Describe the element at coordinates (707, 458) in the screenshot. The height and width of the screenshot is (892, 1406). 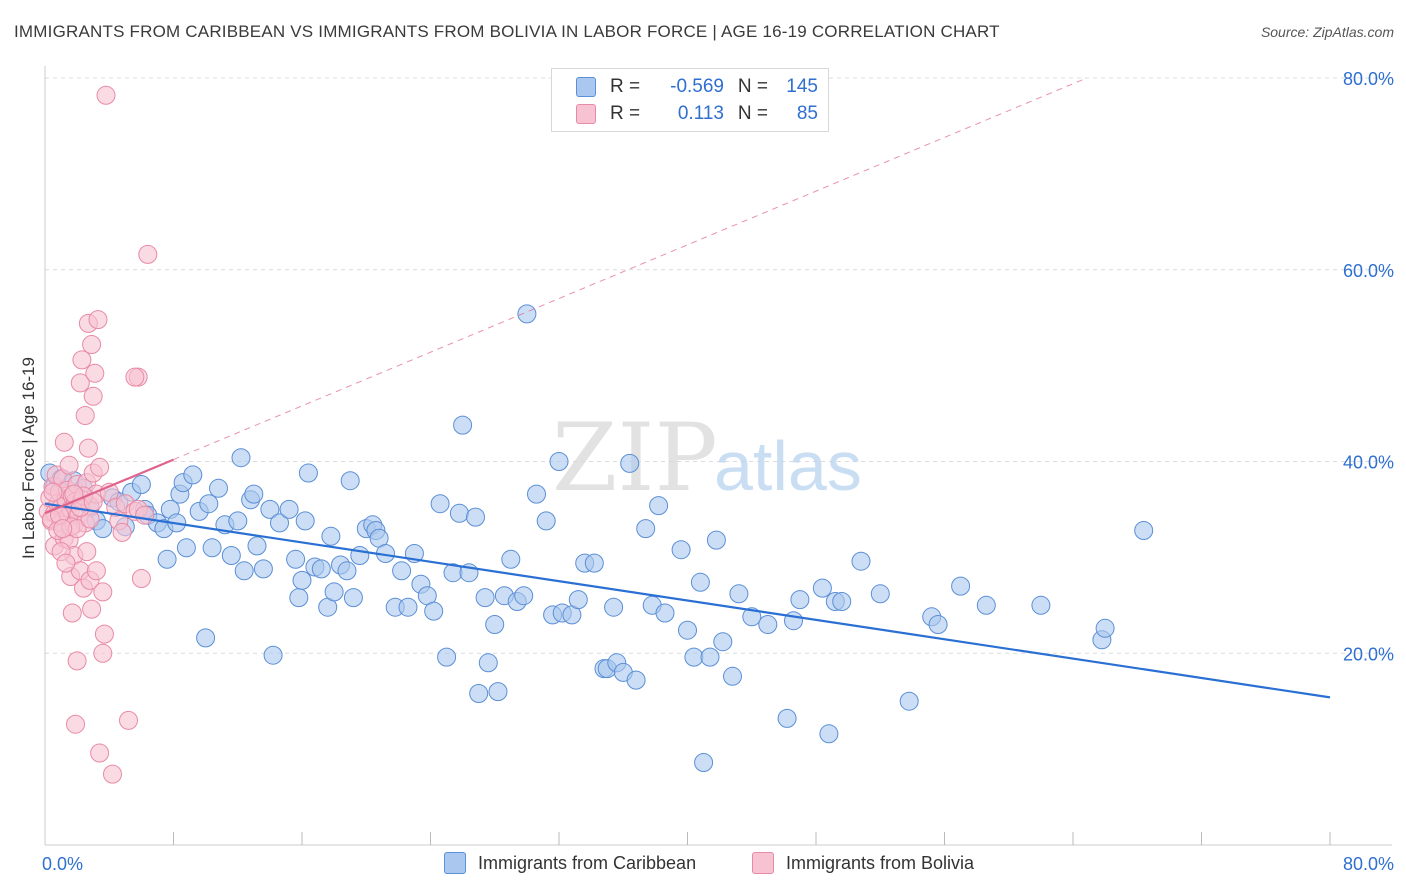
I see `watermark: ZIP atlas` at that location.